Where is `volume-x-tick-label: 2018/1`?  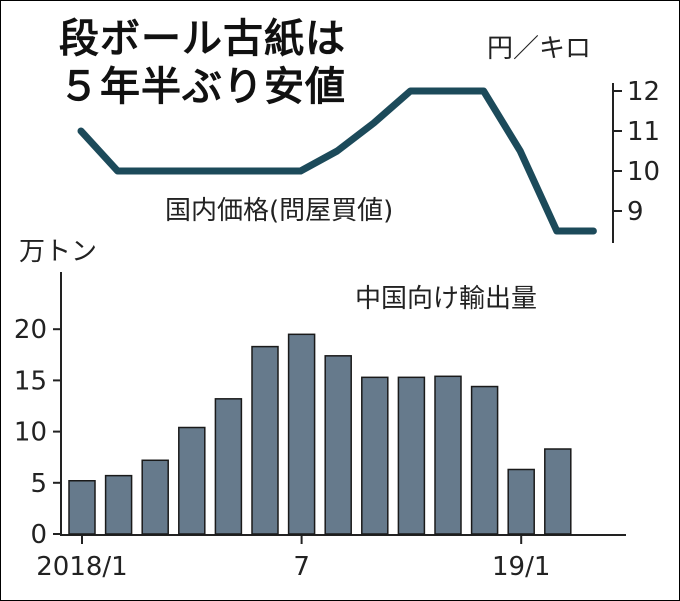
volume-x-tick-label: 2018/1 is located at coordinates (81, 567).